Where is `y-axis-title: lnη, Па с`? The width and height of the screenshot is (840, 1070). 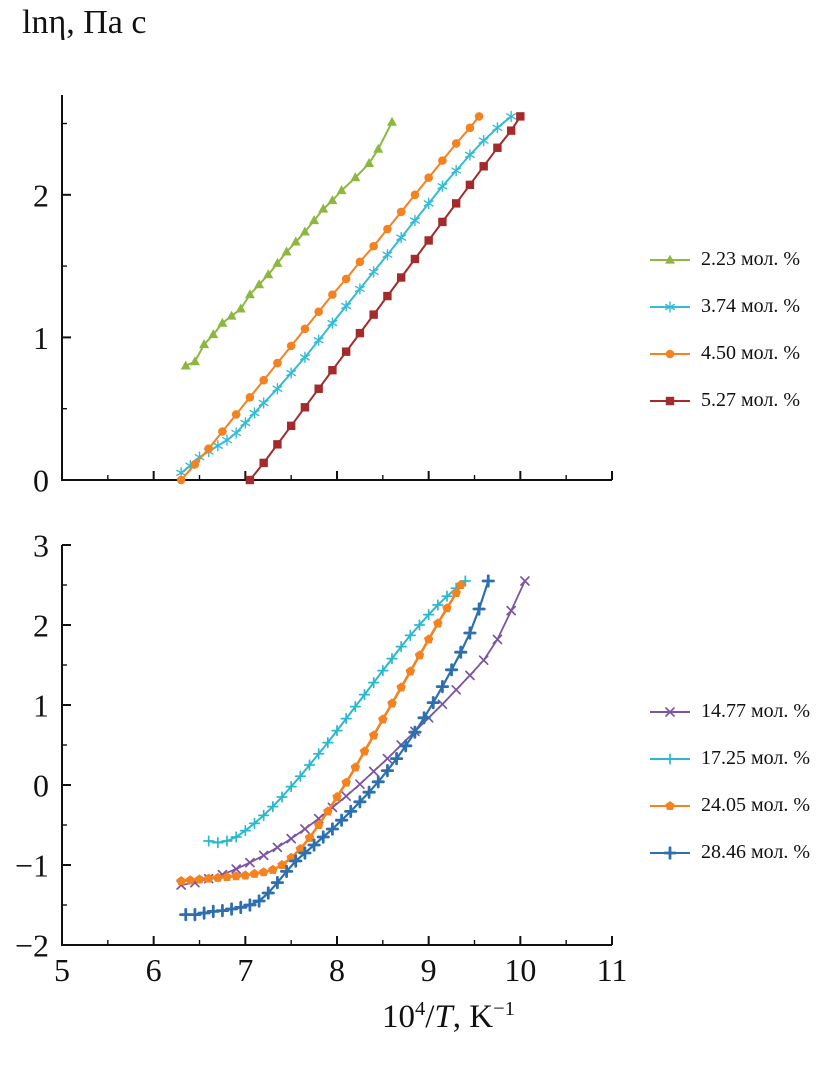
y-axis-title: lnη, Па с is located at coordinates (84, 22).